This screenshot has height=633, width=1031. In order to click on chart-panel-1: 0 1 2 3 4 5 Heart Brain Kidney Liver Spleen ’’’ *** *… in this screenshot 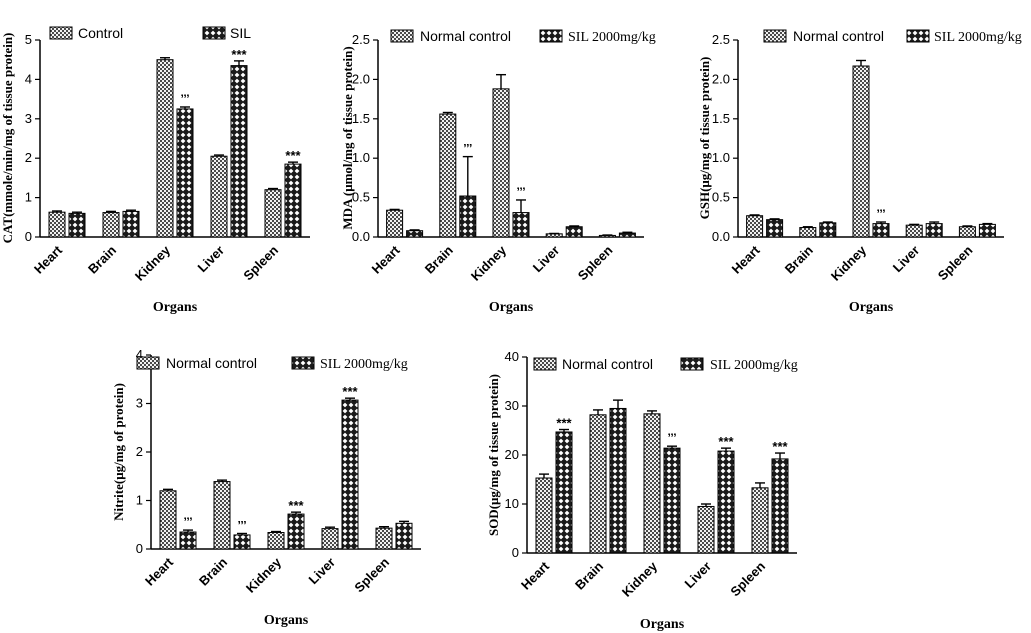, I will do `click(155, 170)`.